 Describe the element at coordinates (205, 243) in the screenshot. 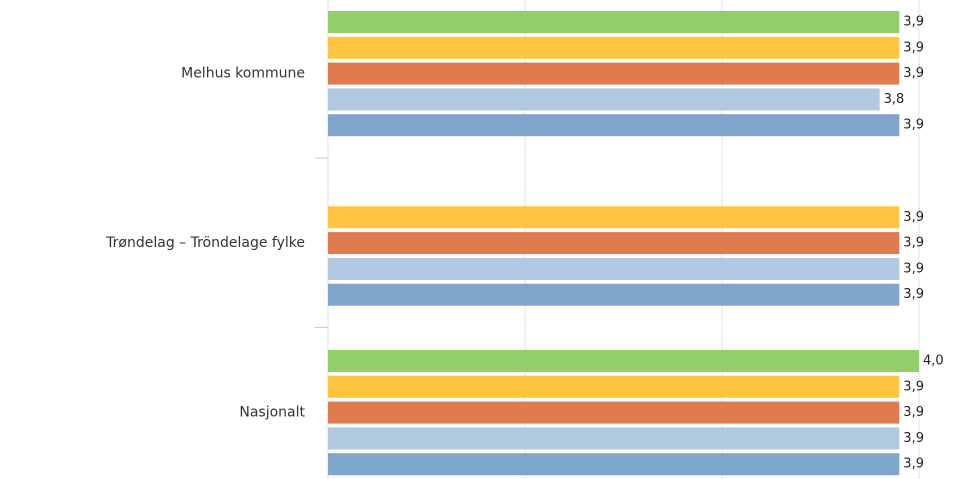

I see `category-label: Trøndelag – Tröndelage fylke` at that location.